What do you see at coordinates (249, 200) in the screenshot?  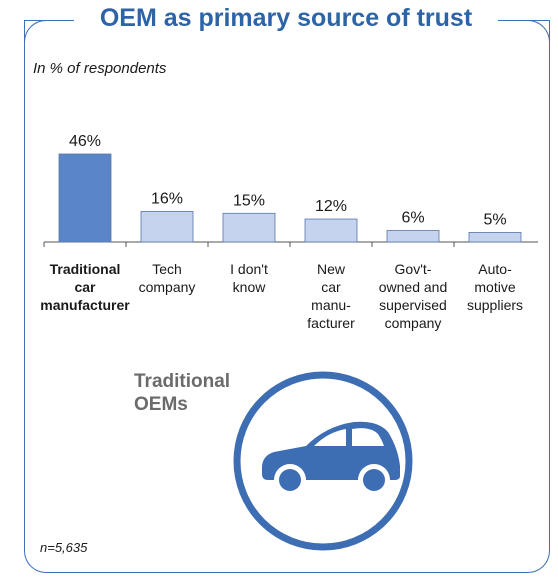 I see `bar-value-label-2: 15%` at bounding box center [249, 200].